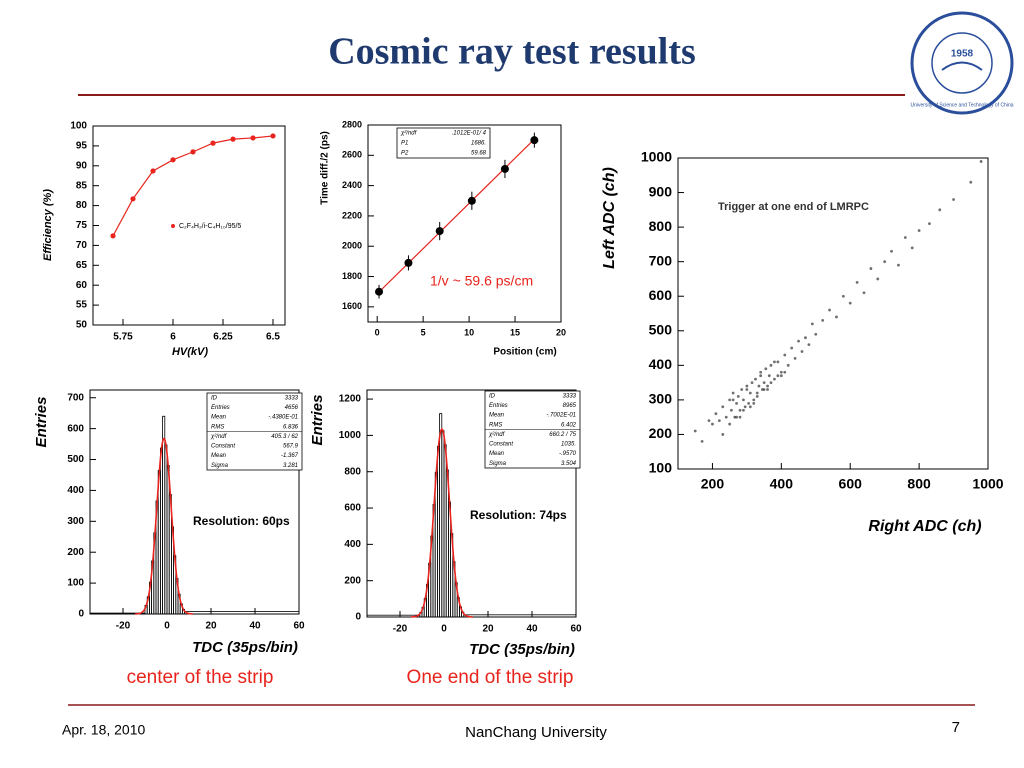 Image resolution: width=1024 pixels, height=768 pixels. Describe the element at coordinates (793, 207) in the screenshot. I see `annotation: Trigger at one end of LMRPC` at that location.